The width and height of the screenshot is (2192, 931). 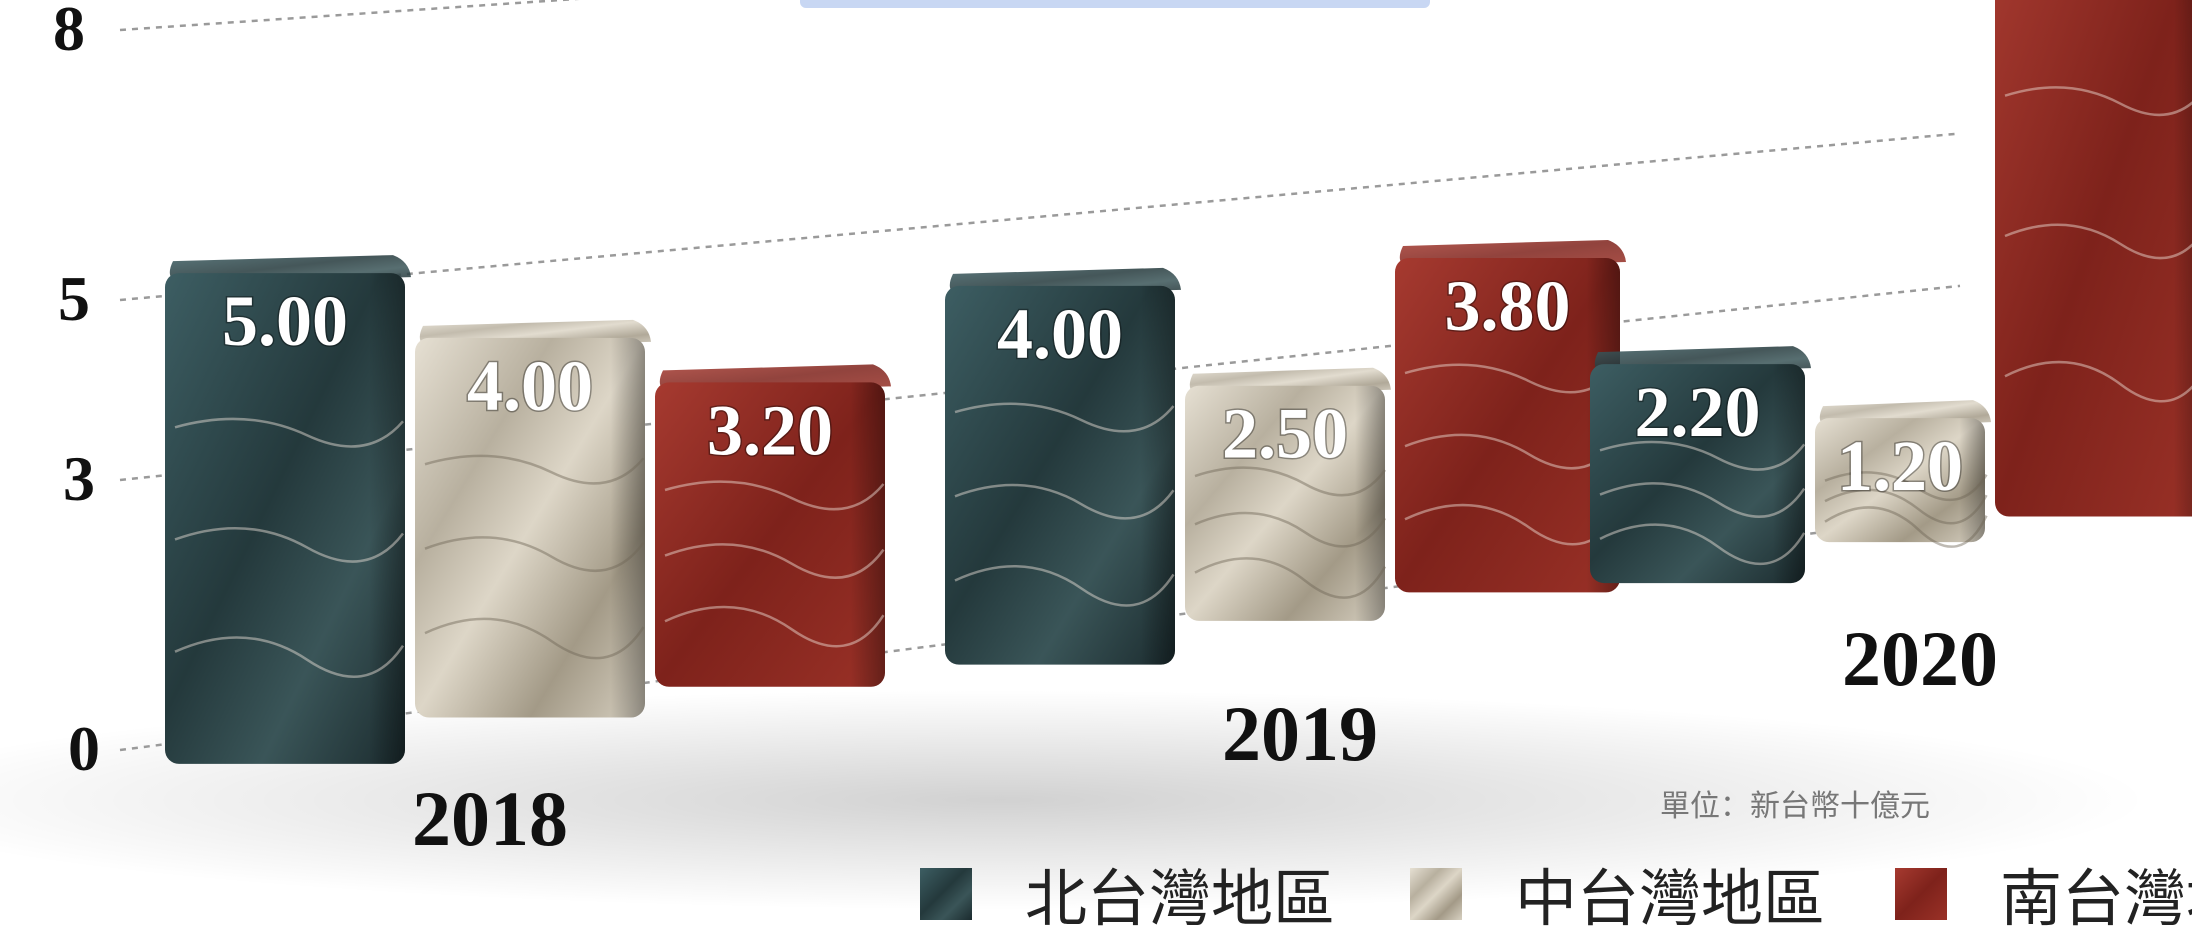 What do you see at coordinates (69, 32) in the screenshot?
I see `y-tick-label: 8` at bounding box center [69, 32].